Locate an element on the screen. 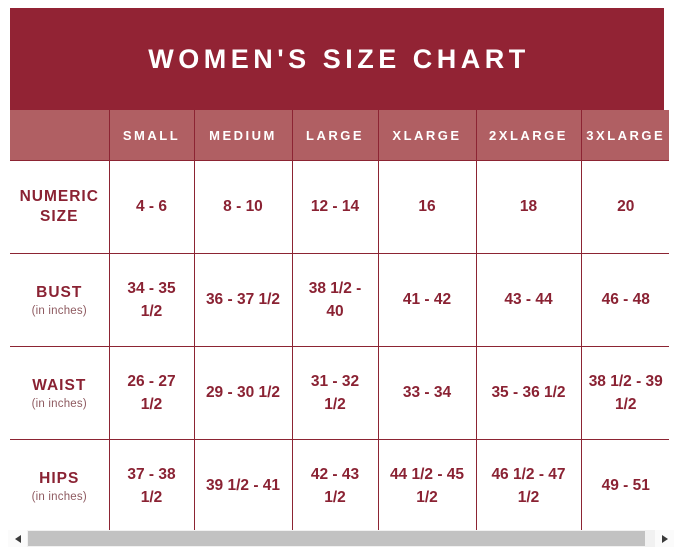 This screenshot has width=680, height=560. value-cell: 46 - 48 is located at coordinates (624, 300).